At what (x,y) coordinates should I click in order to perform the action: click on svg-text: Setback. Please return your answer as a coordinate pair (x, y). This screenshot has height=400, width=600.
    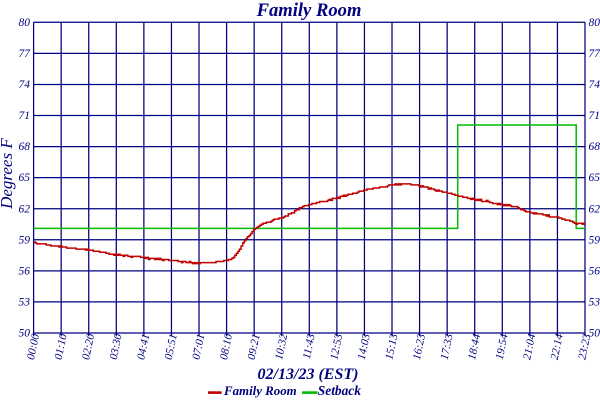
    Looking at the image, I should click on (339, 390).